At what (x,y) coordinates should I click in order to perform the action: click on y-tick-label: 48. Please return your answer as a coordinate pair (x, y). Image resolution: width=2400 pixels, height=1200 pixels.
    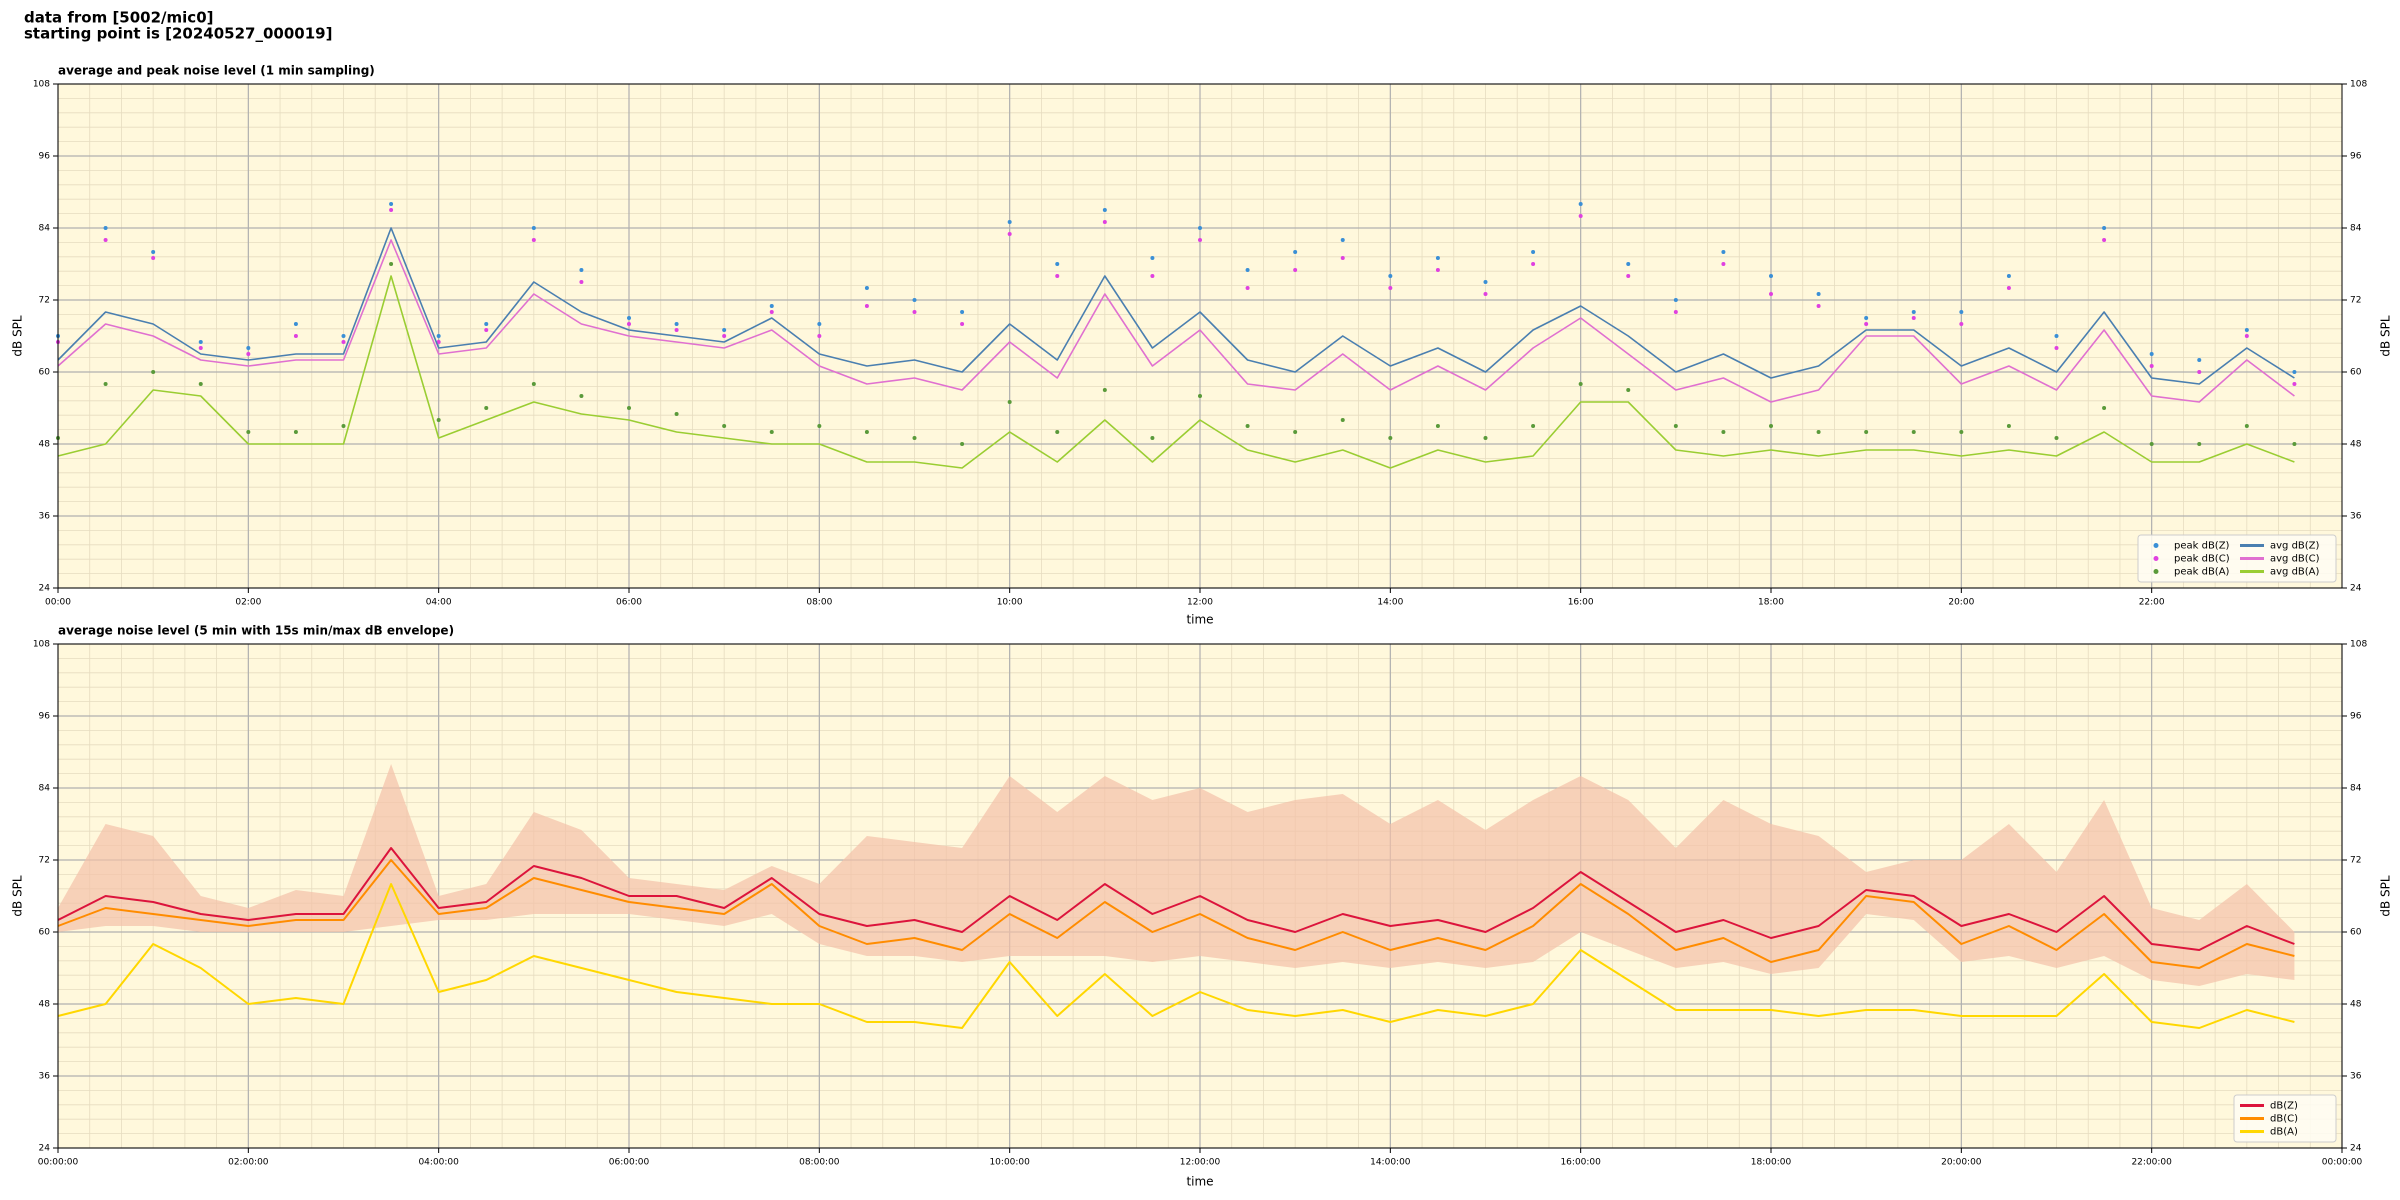
    Looking at the image, I should click on (2356, 1005).